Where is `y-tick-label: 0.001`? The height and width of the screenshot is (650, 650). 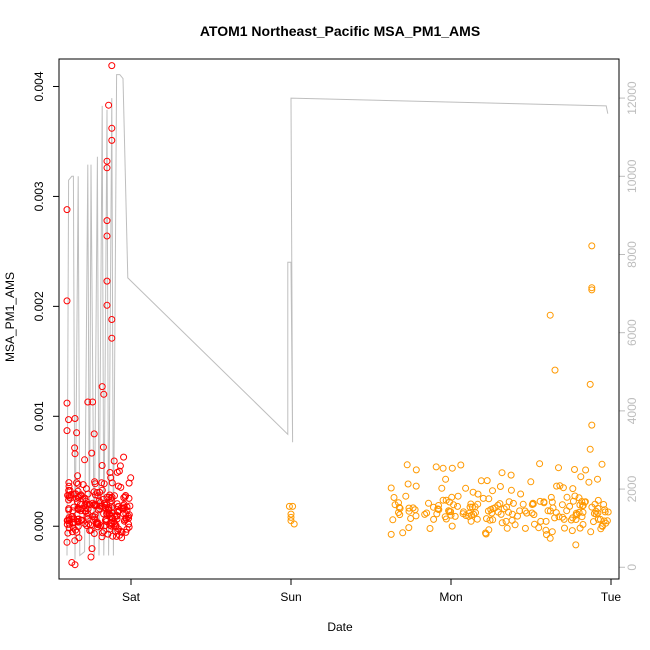 y-tick-label: 0.001 is located at coordinates (39, 416).